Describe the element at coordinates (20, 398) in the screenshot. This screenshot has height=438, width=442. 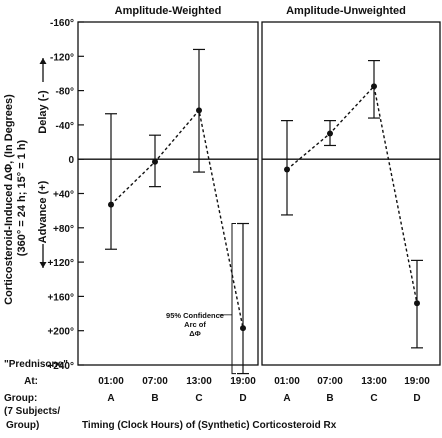
I see `group-label: Group:` at that location.